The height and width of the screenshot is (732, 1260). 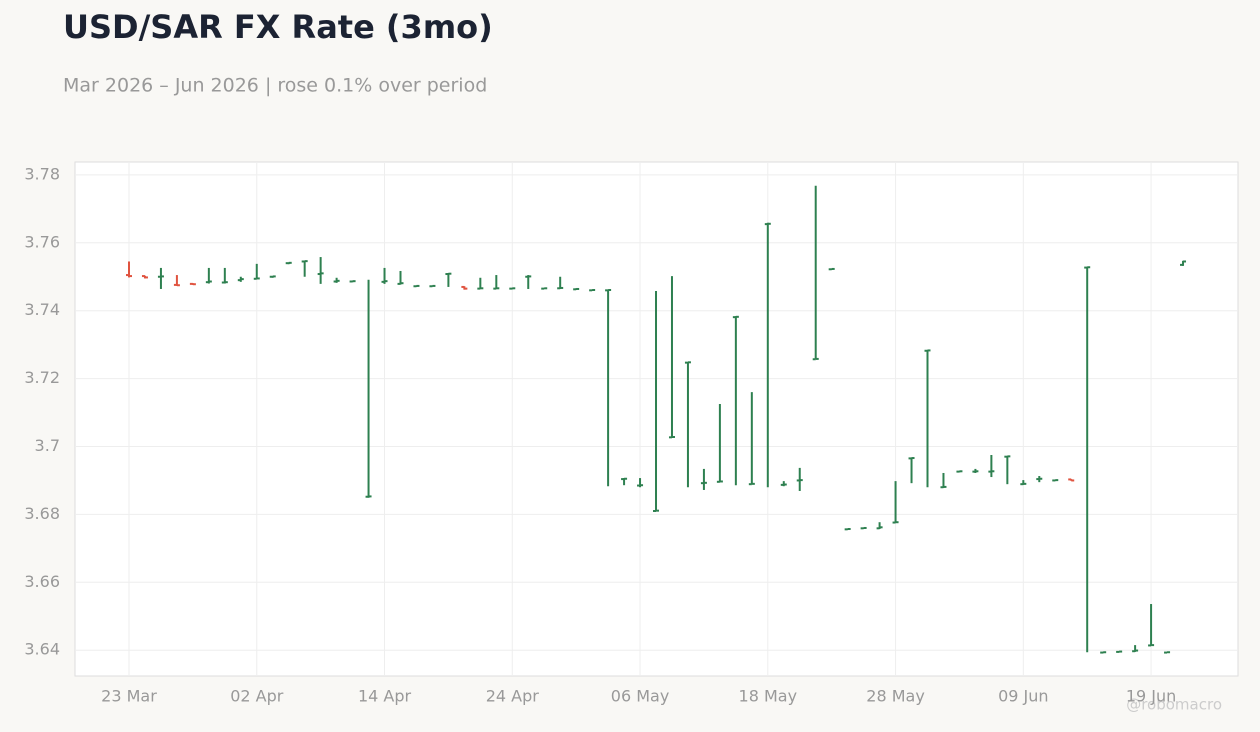 I want to click on watermark: @robomacro, so click(x=1174, y=705).